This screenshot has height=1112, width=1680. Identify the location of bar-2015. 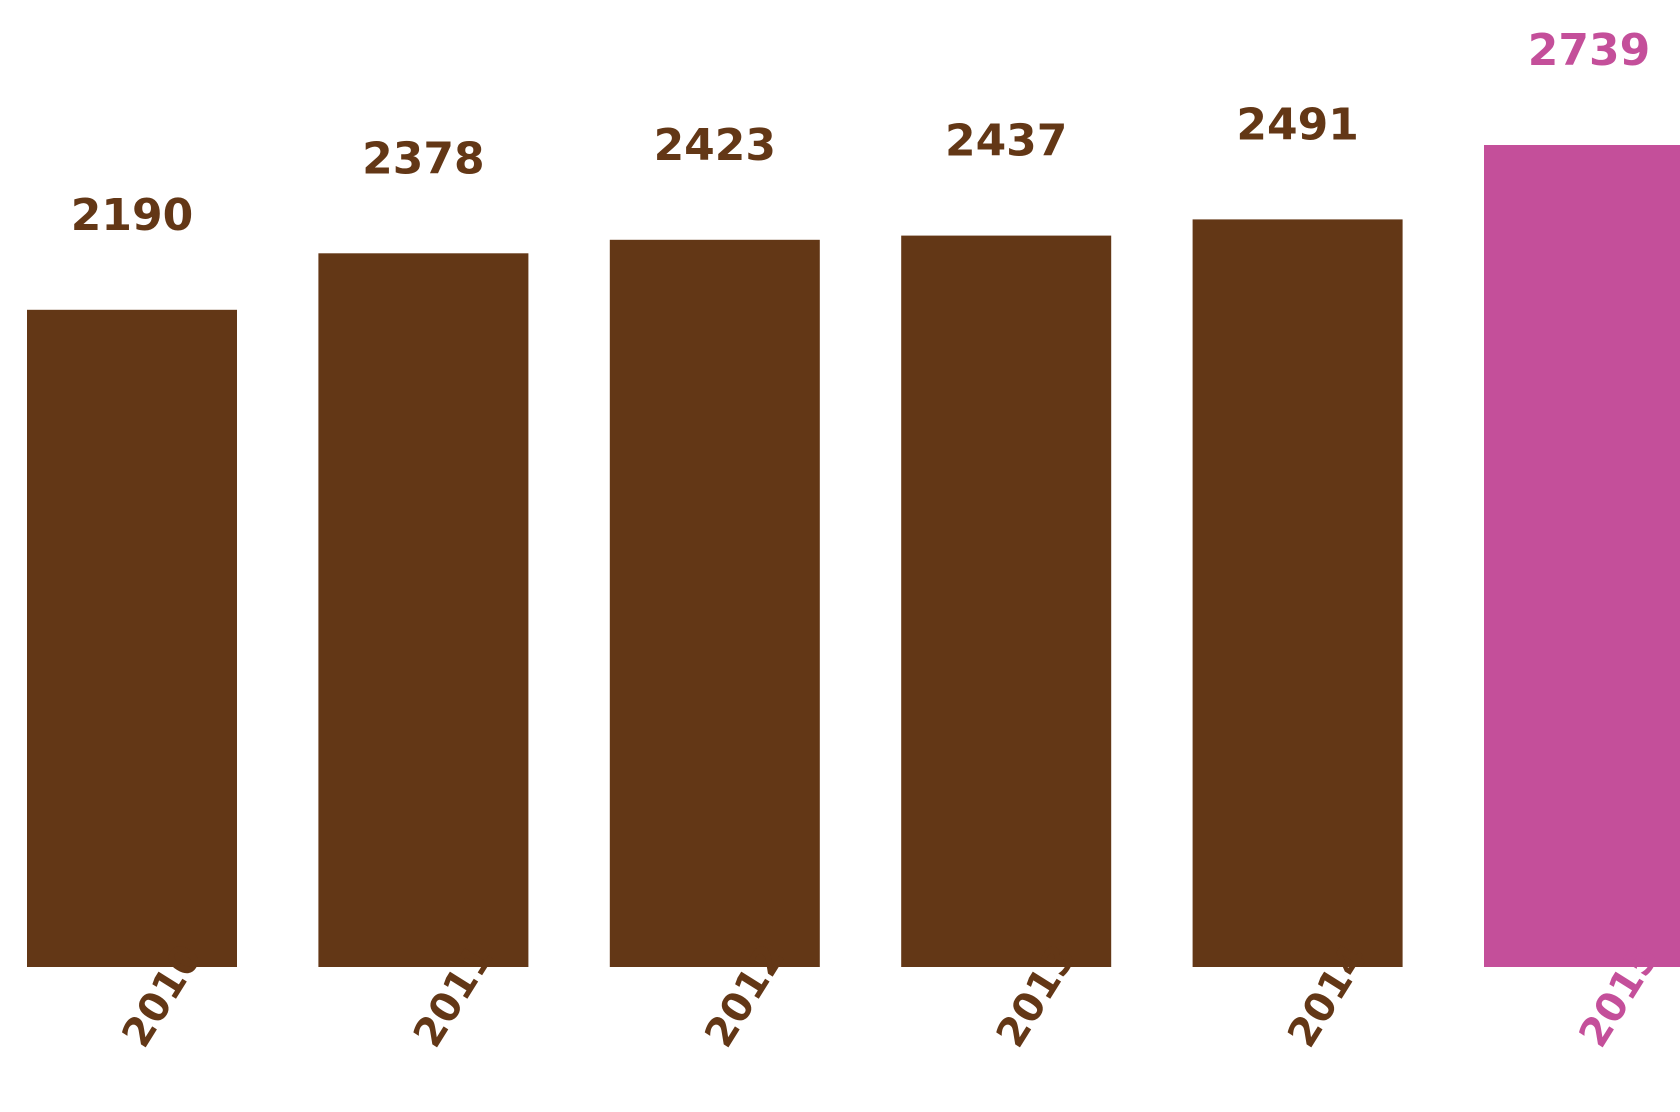
(1582, 556).